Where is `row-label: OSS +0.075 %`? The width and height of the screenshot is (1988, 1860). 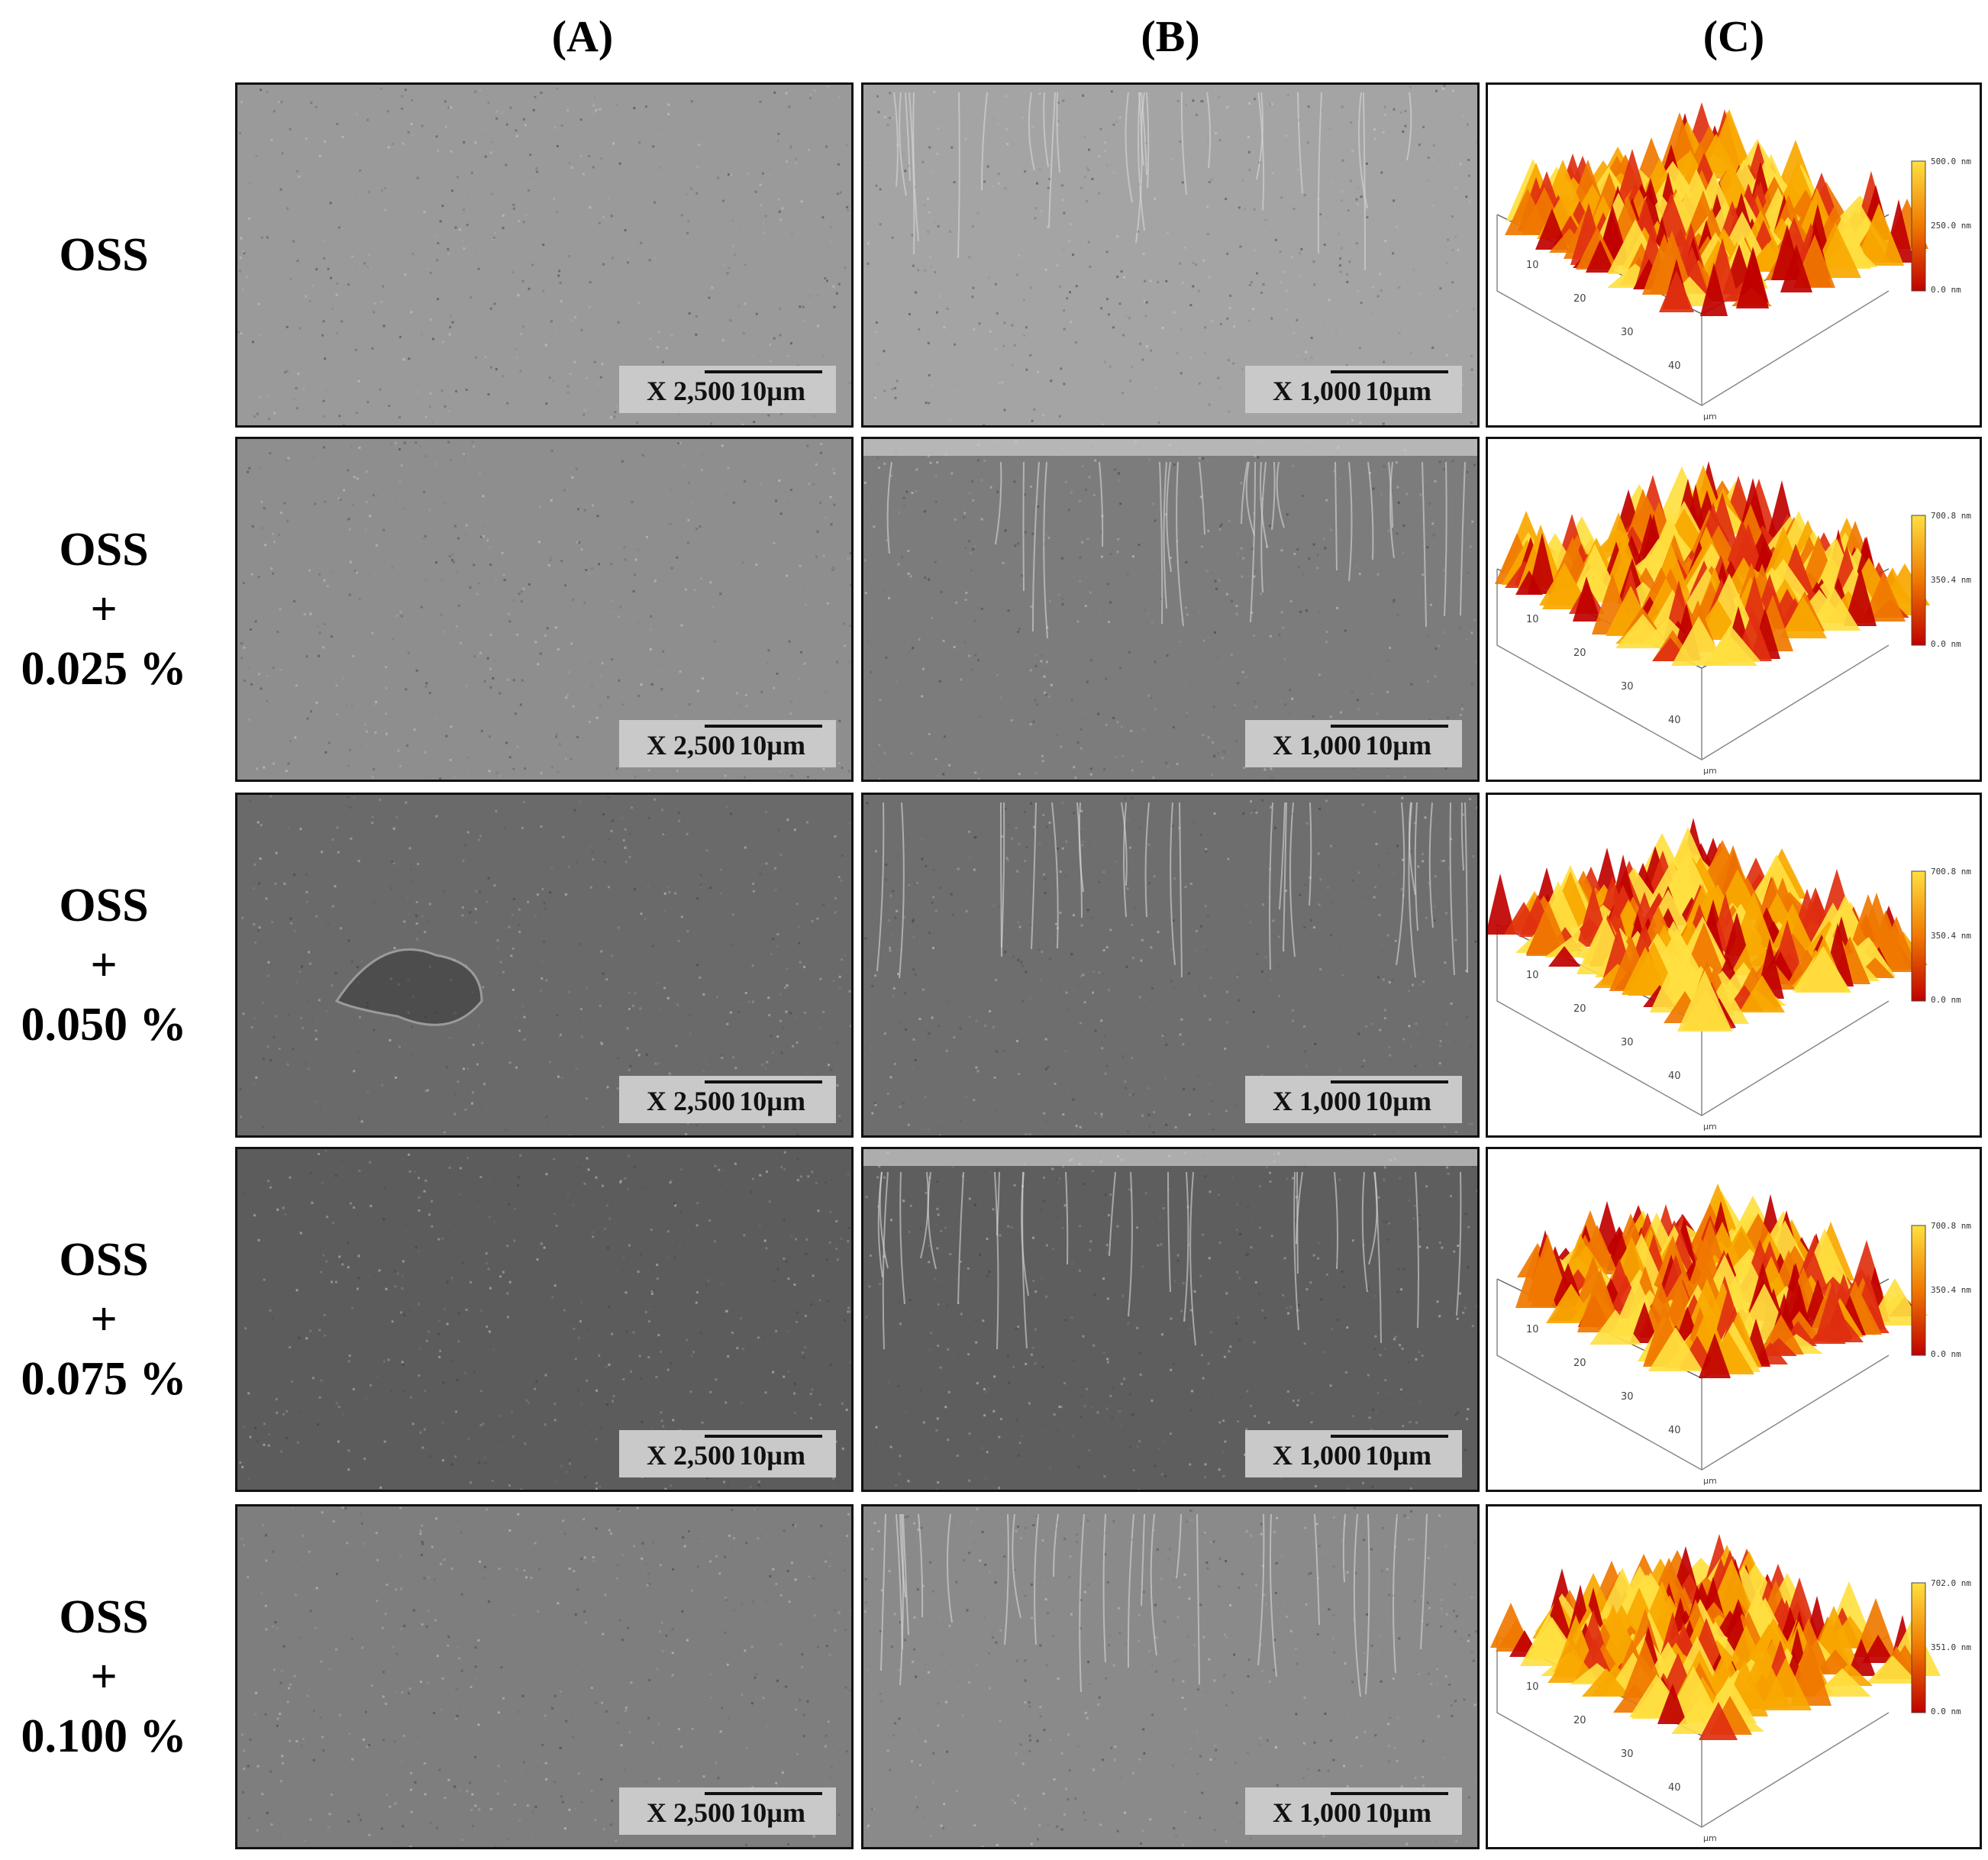
row-label: OSS +0.075 % is located at coordinates (104, 1319).